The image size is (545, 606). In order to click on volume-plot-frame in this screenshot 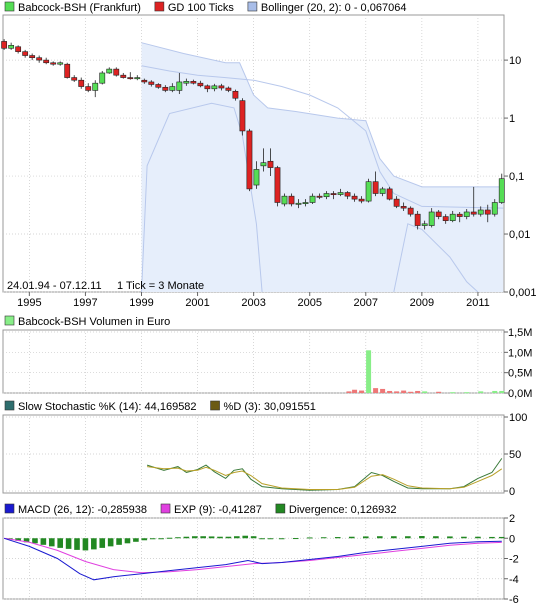, I will do `click(253, 361)`.